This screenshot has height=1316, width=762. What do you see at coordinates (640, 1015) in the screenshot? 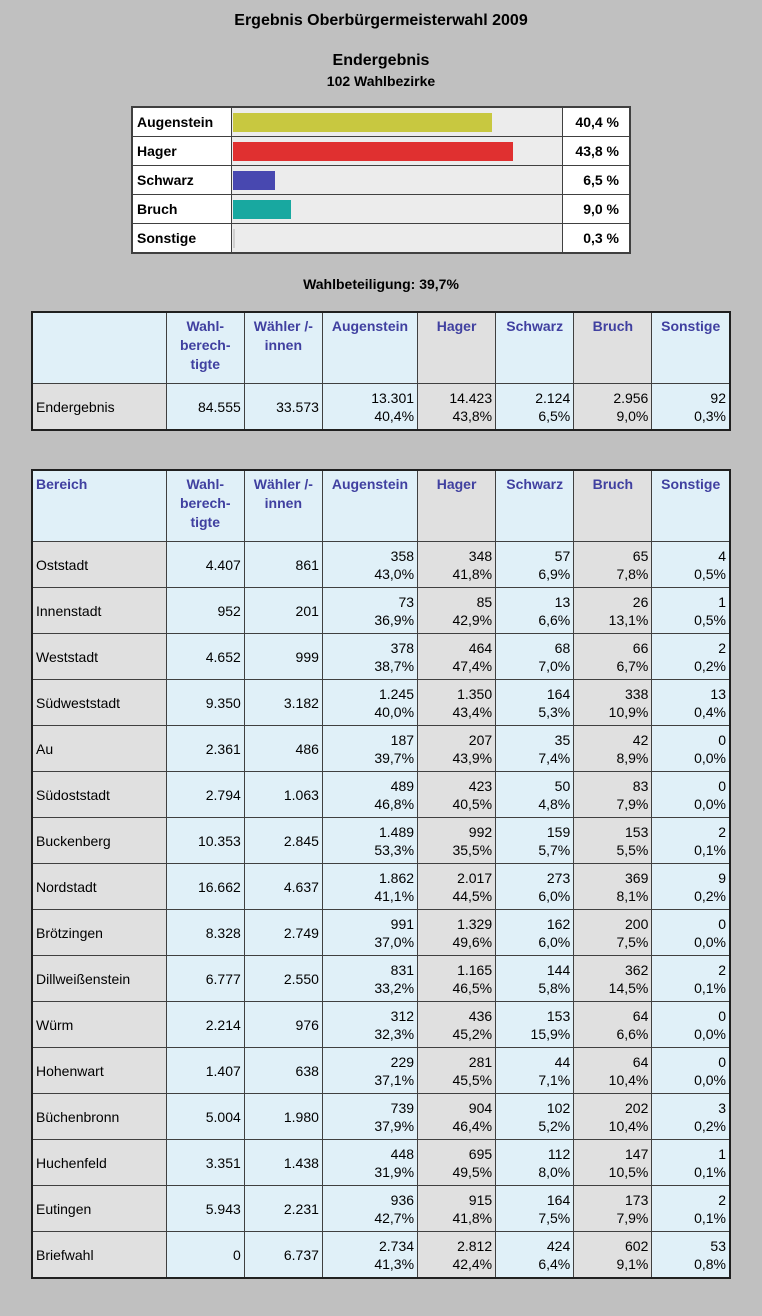
I see `vote-count: 64` at bounding box center [640, 1015].